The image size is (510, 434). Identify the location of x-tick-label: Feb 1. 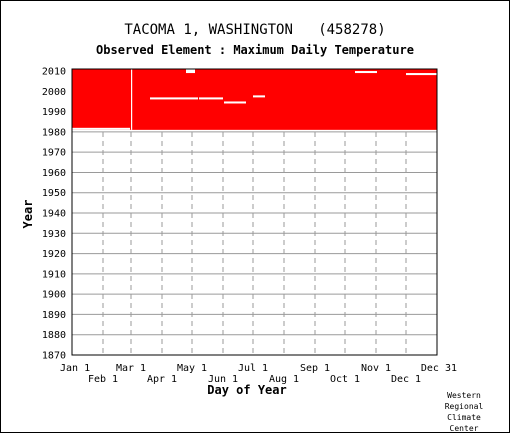
(103, 379).